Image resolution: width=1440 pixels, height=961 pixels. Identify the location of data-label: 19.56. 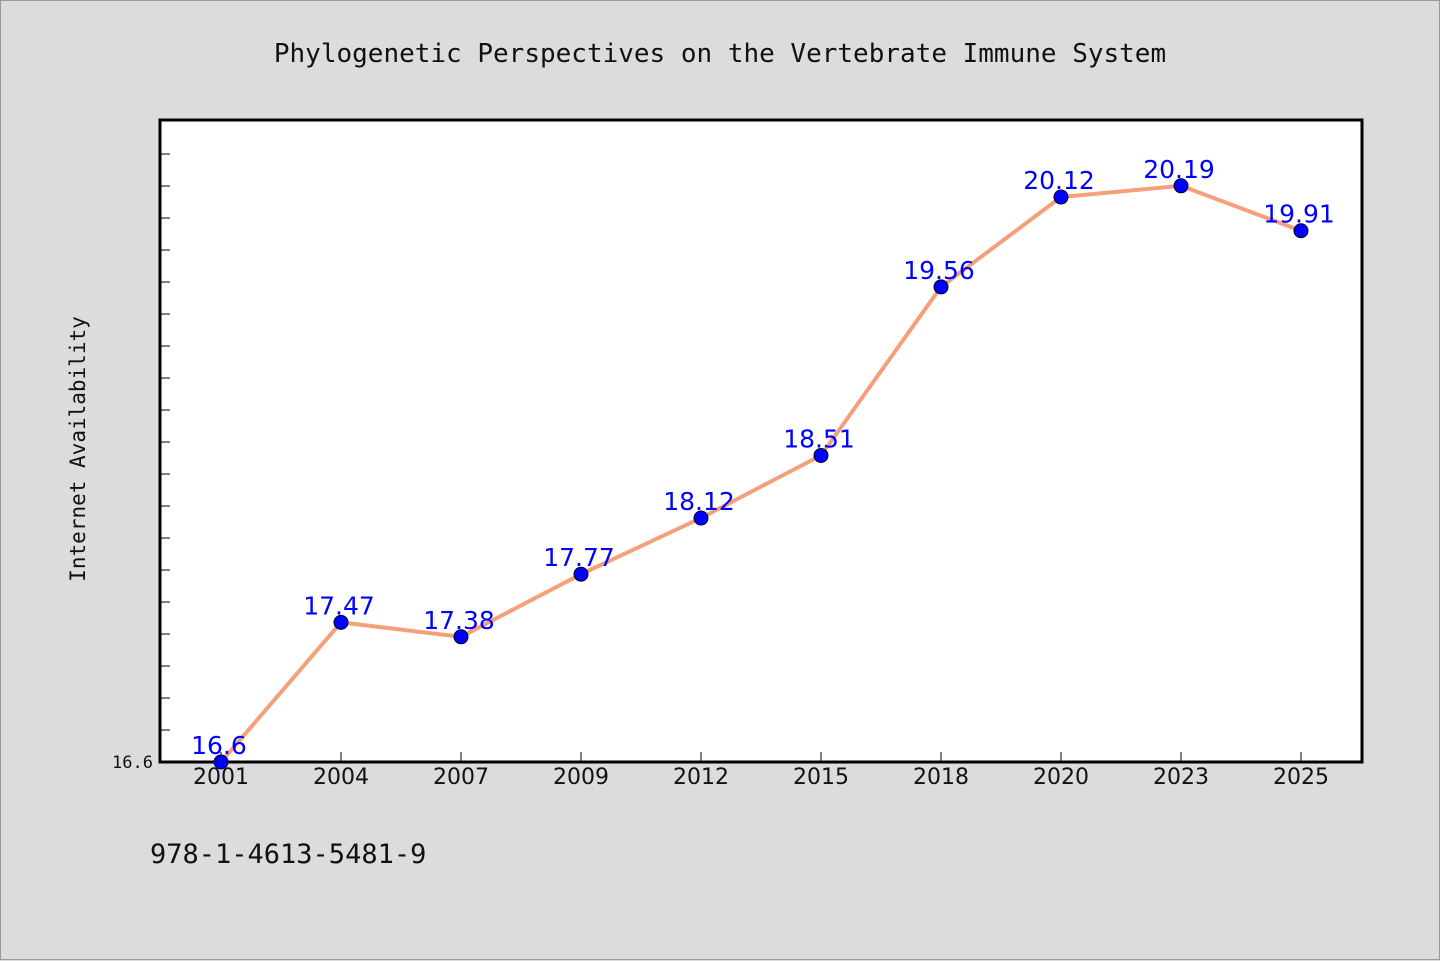
(939, 270).